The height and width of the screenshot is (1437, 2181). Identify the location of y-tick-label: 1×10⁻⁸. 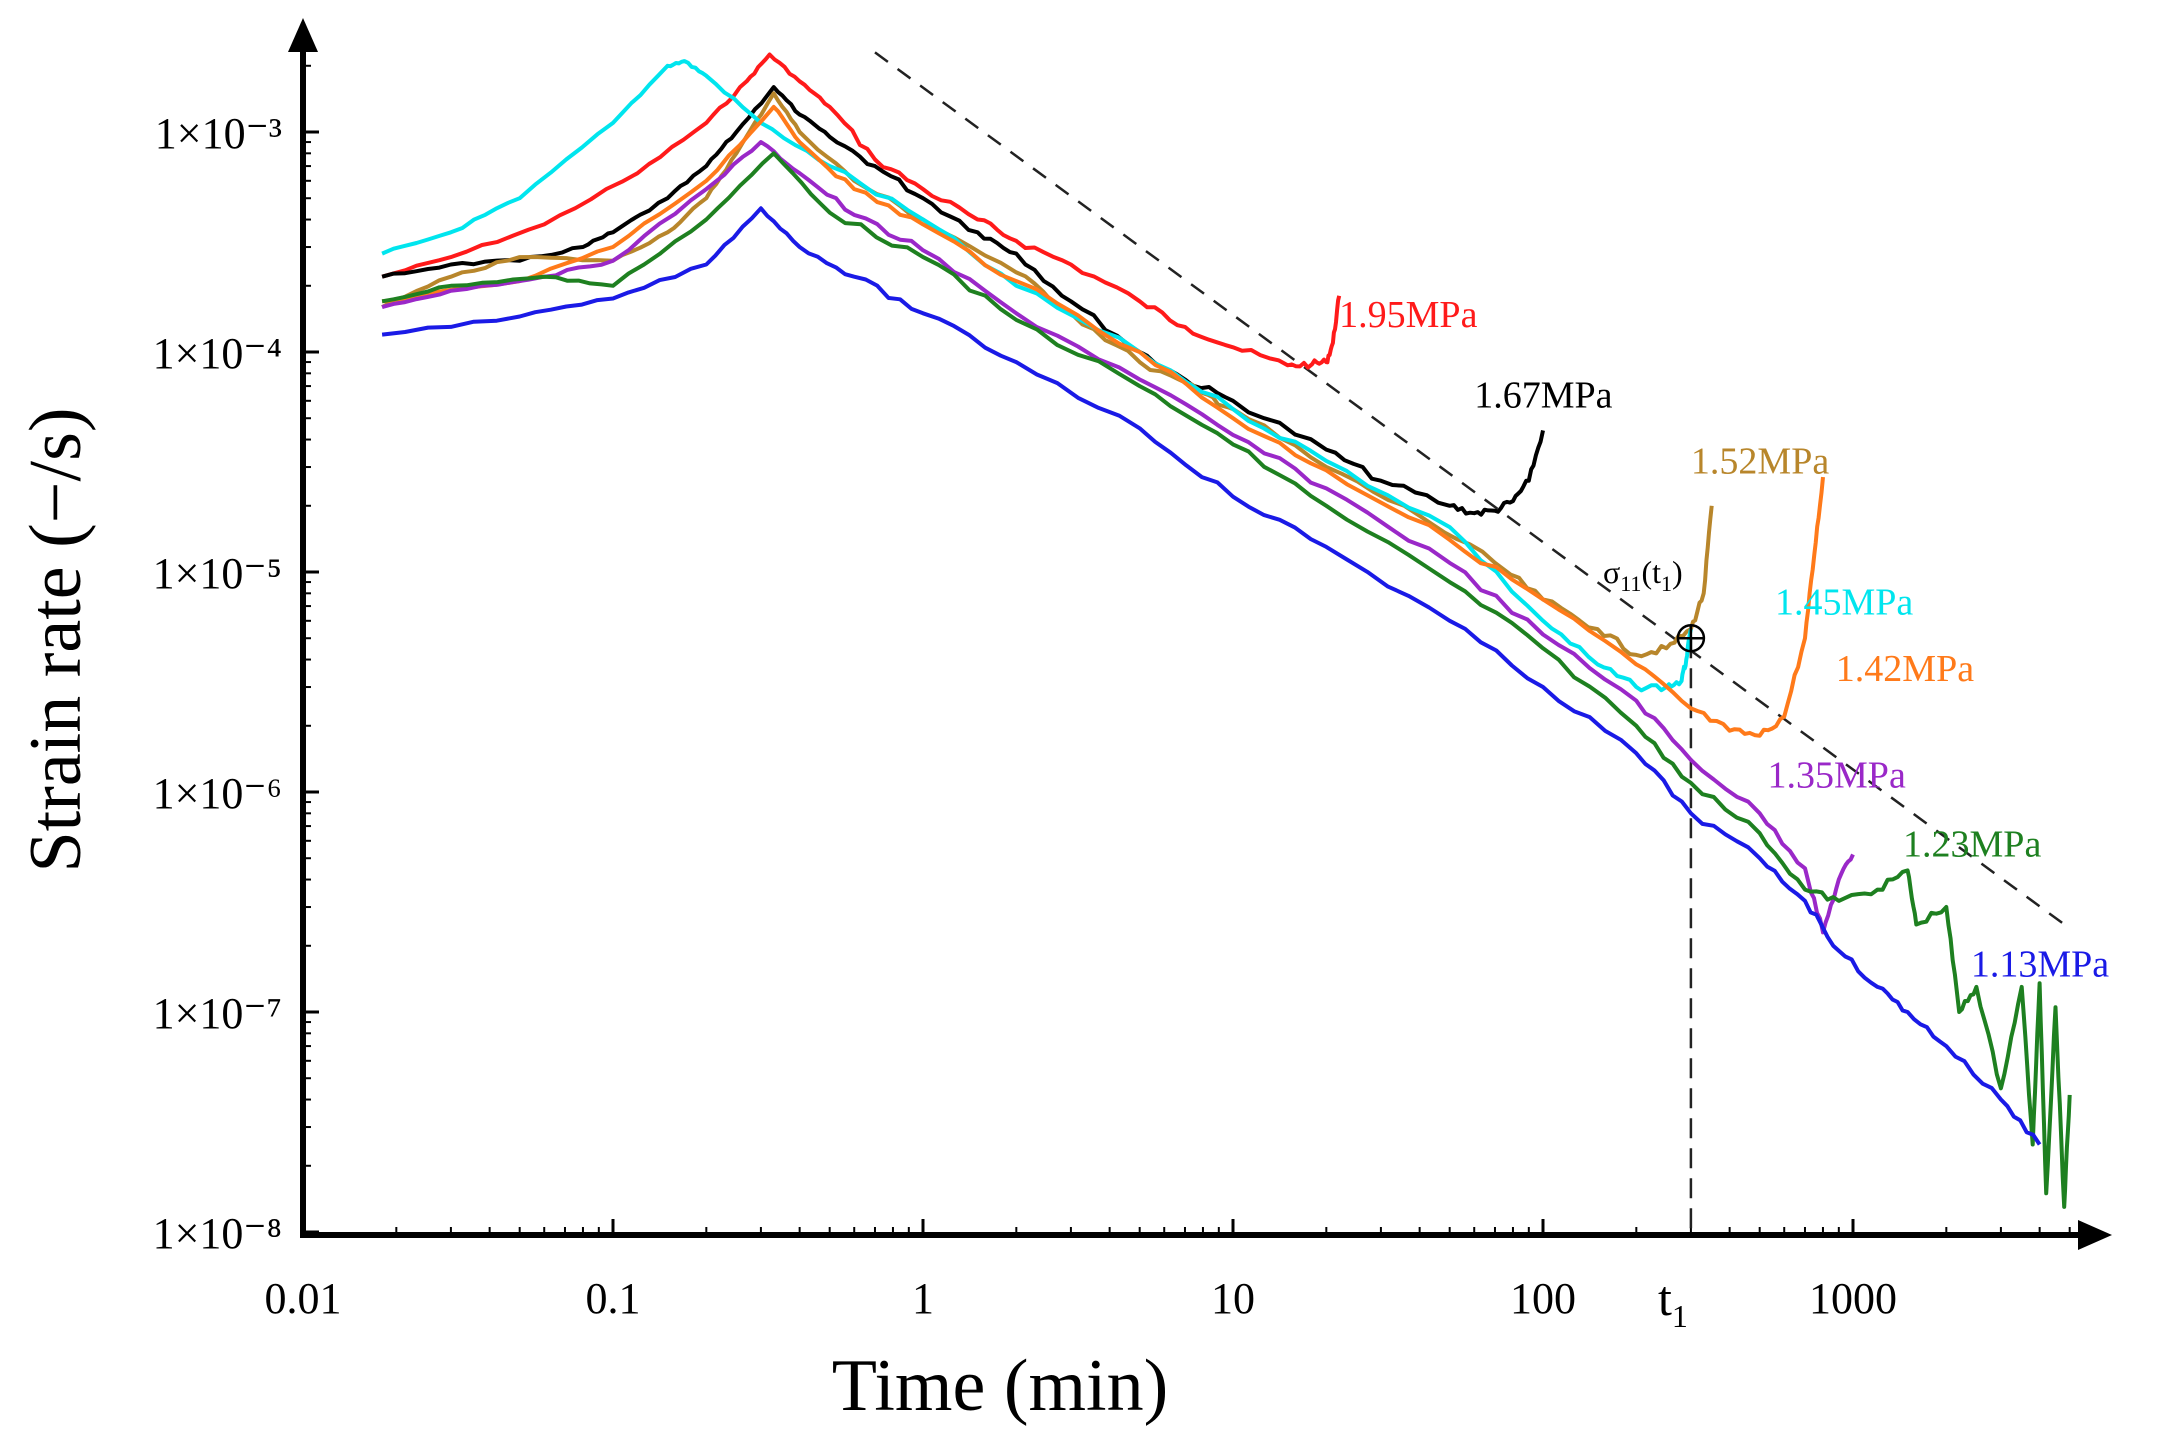
(217, 1233).